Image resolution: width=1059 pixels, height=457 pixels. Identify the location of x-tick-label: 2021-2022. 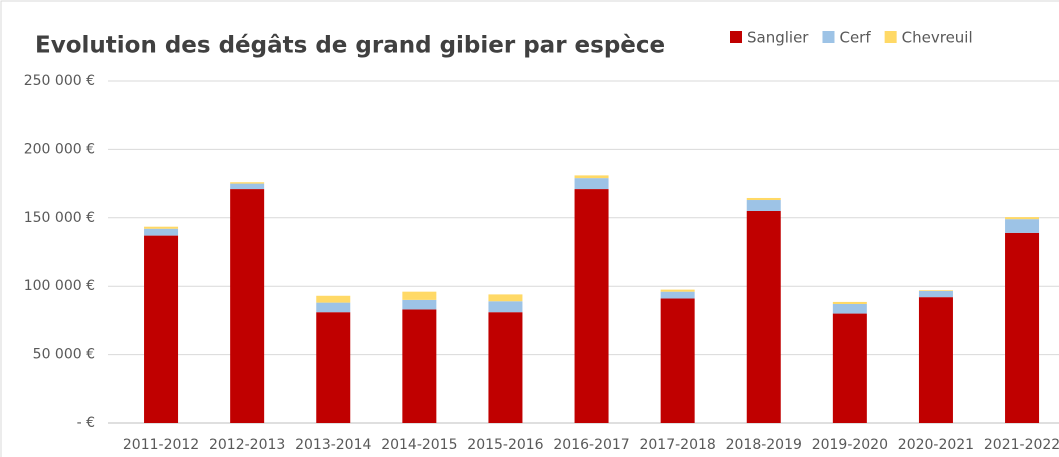
(1021, 445).